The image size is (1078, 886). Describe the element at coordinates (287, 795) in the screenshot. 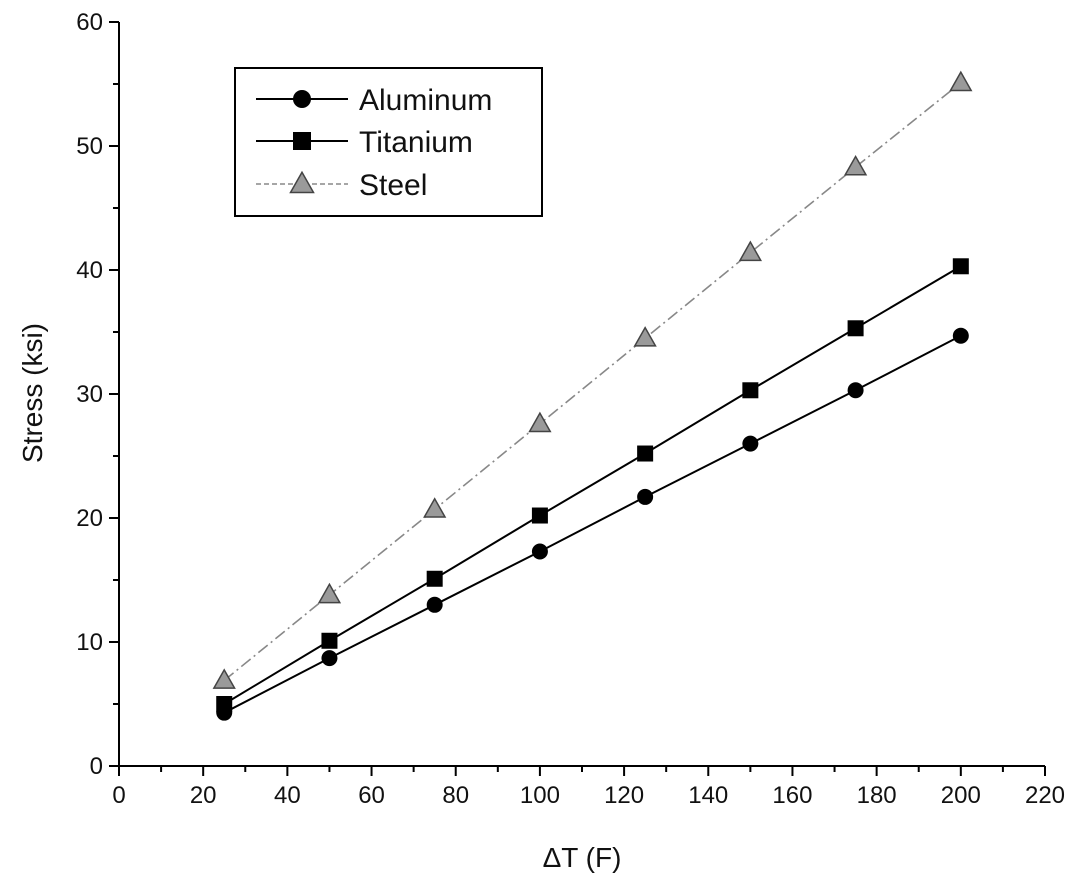

I see `x-tick-label: 40` at that location.